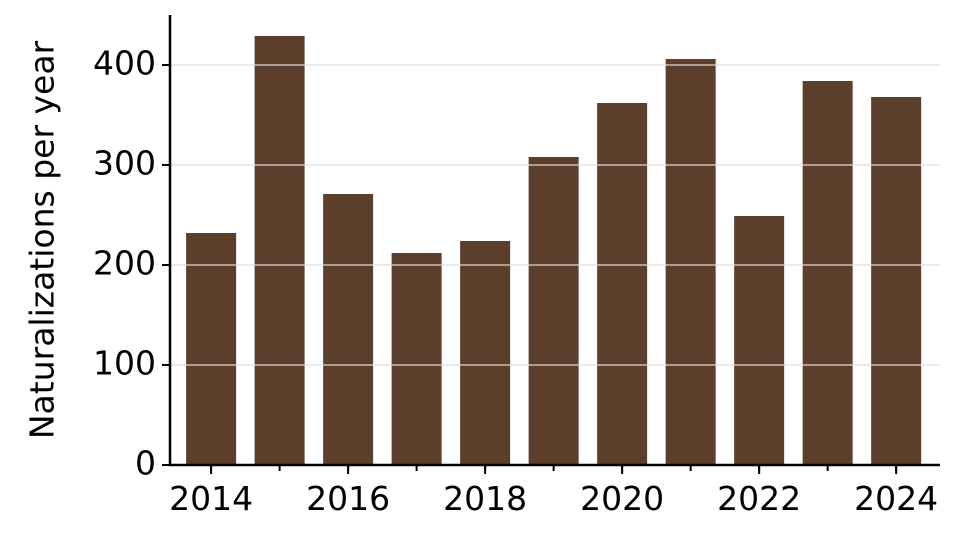  What do you see at coordinates (124, 63) in the screenshot?
I see `y-tick-label: 400` at bounding box center [124, 63].